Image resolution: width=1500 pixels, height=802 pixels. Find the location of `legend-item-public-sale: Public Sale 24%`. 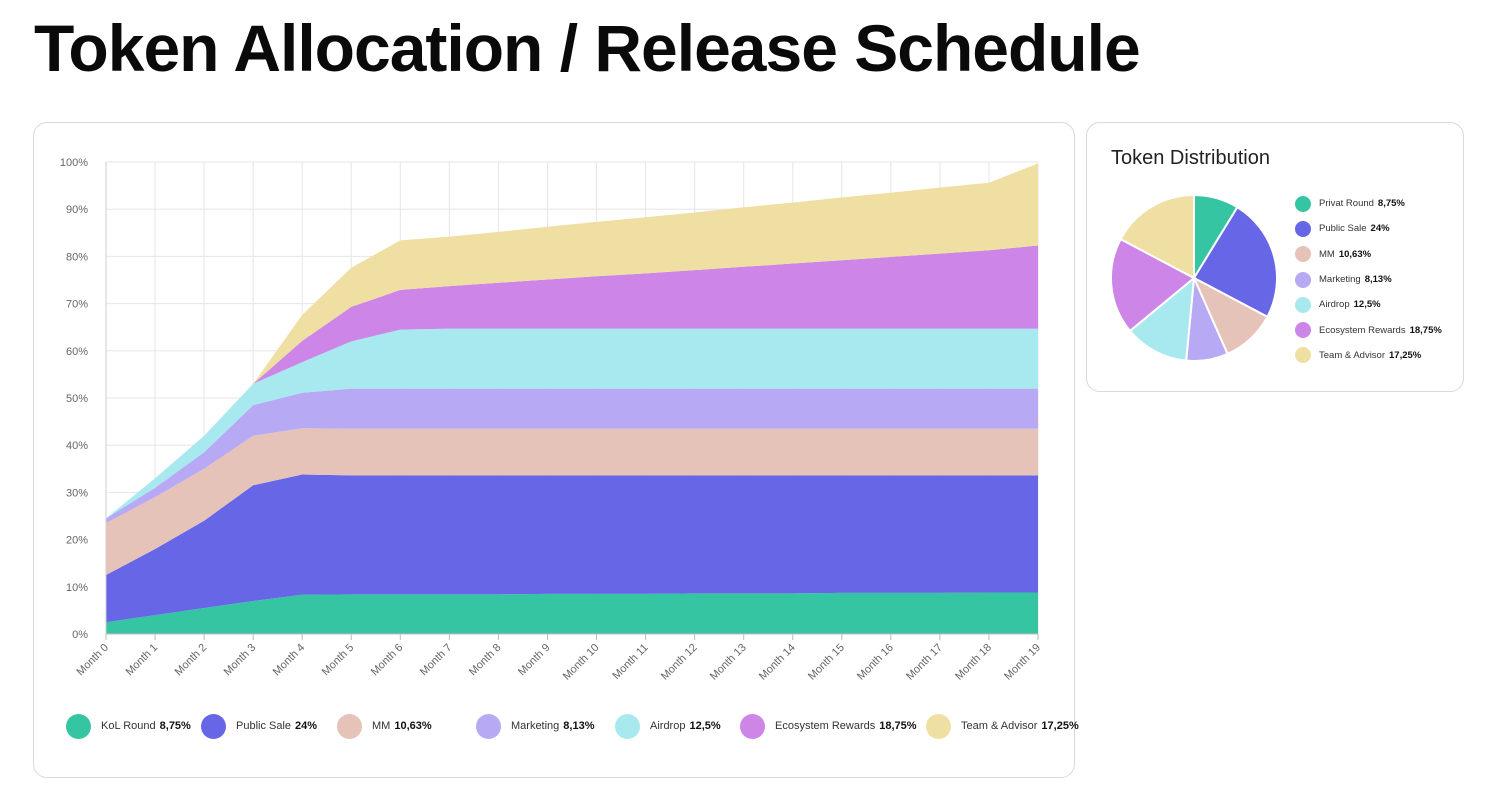

legend-item-public-sale: Public Sale 24% is located at coordinates (259, 726).